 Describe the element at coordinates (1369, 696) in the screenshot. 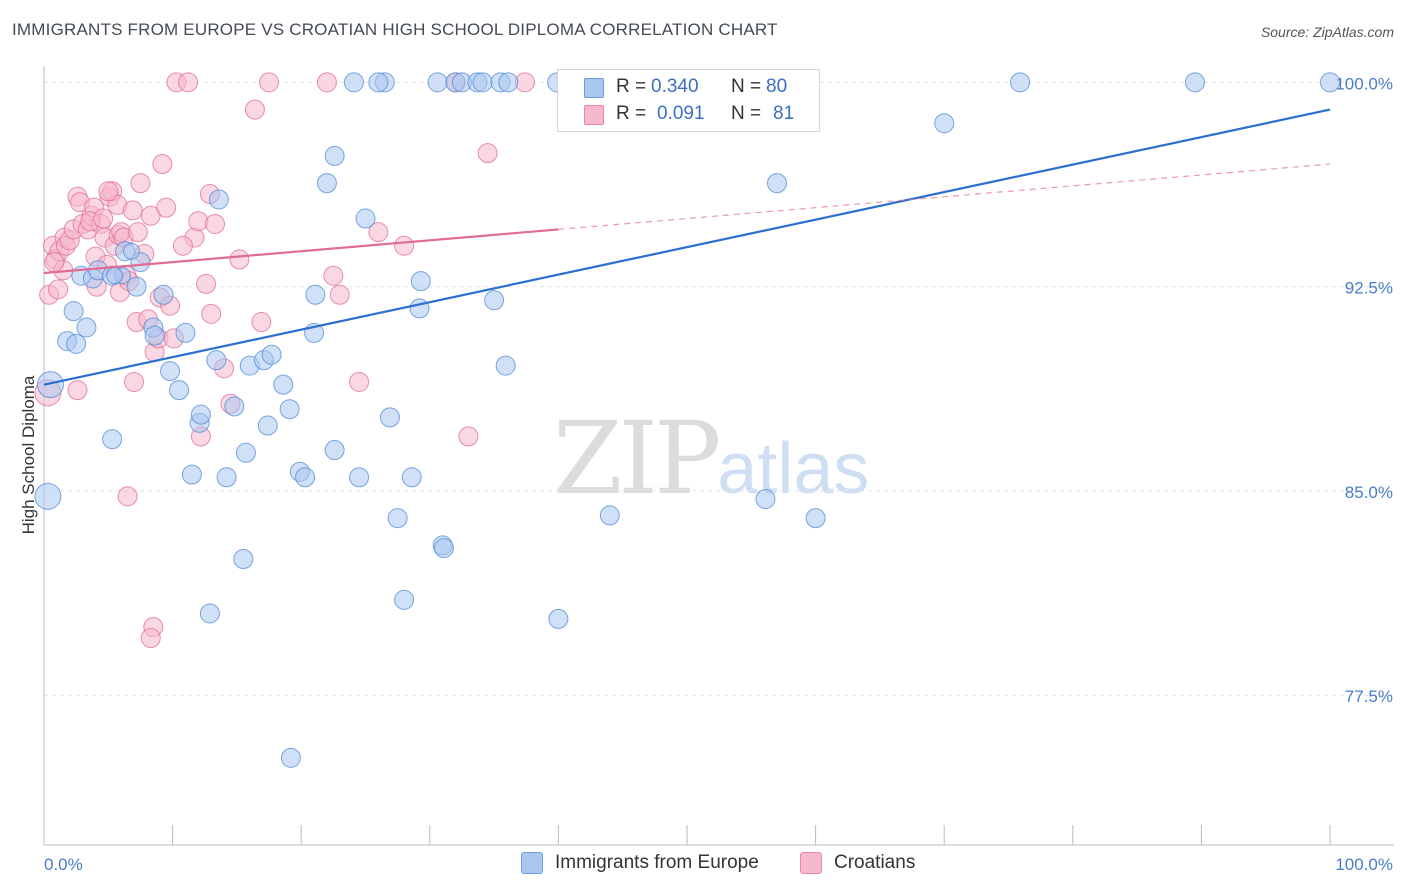

I see `y-tick-label: 77.5%` at that location.